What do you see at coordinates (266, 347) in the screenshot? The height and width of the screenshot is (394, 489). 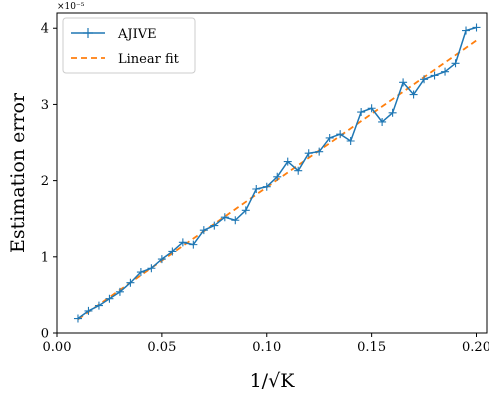 I see `x-tick-label: 0.10` at bounding box center [266, 347].